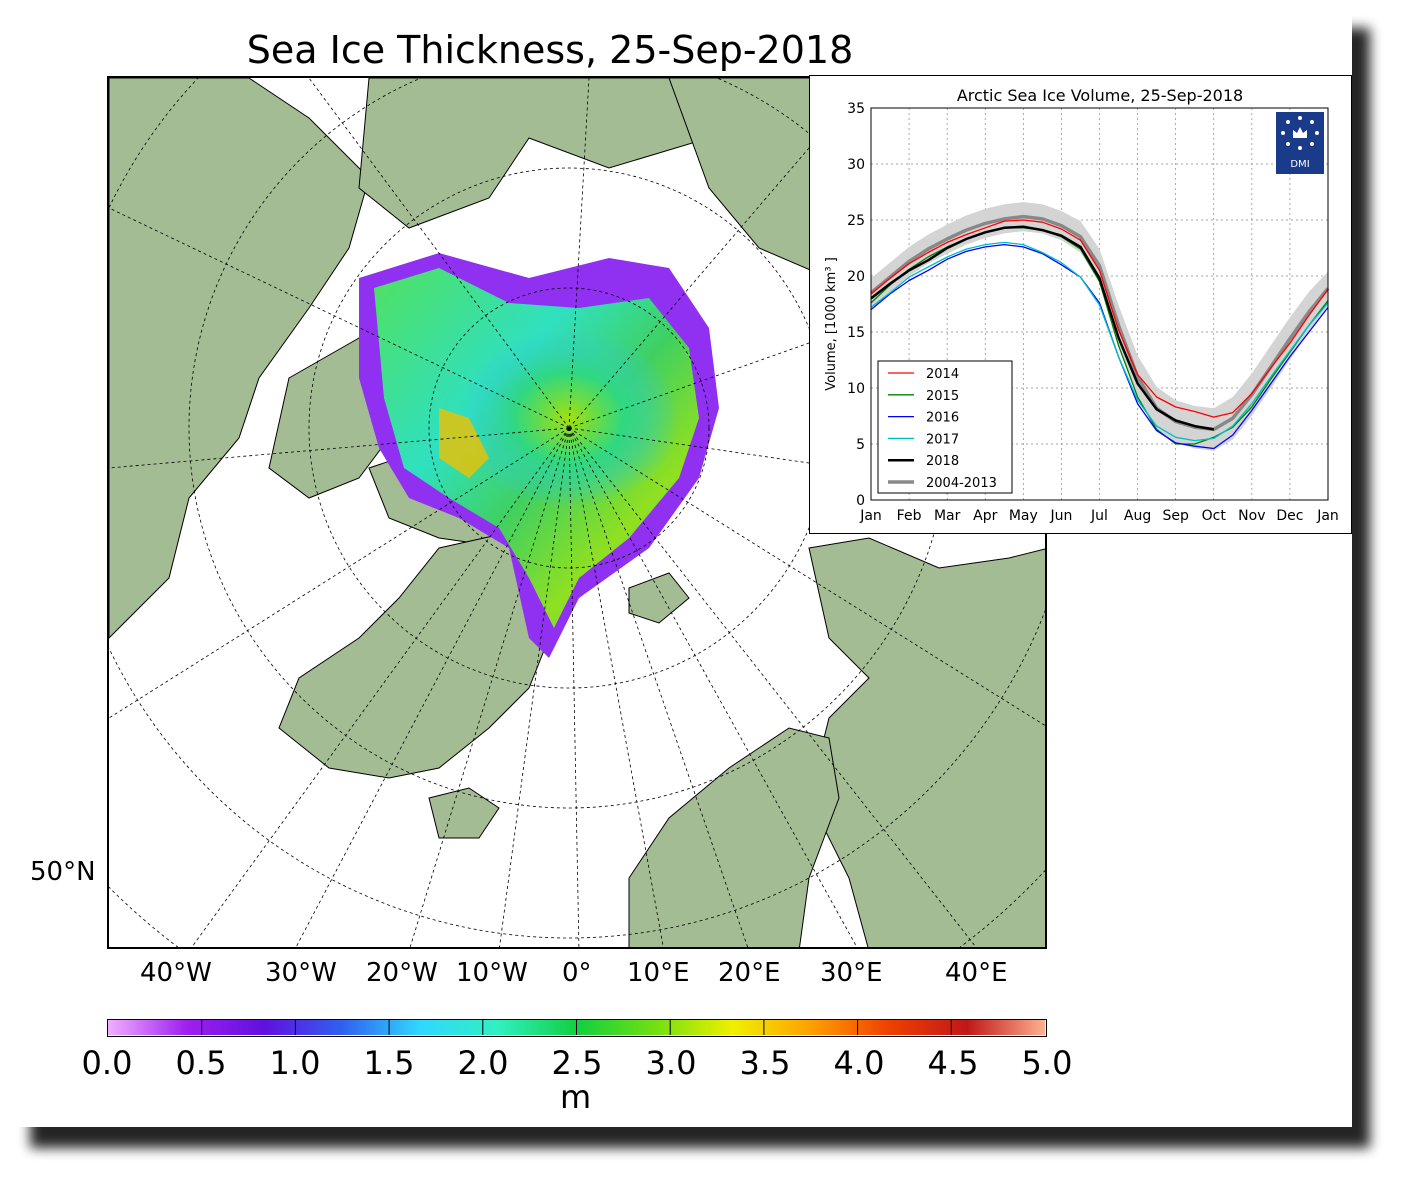 This screenshot has width=1403, height=1179. What do you see at coordinates (856, 389) in the screenshot?
I see `y-tick-label: 10` at bounding box center [856, 389].